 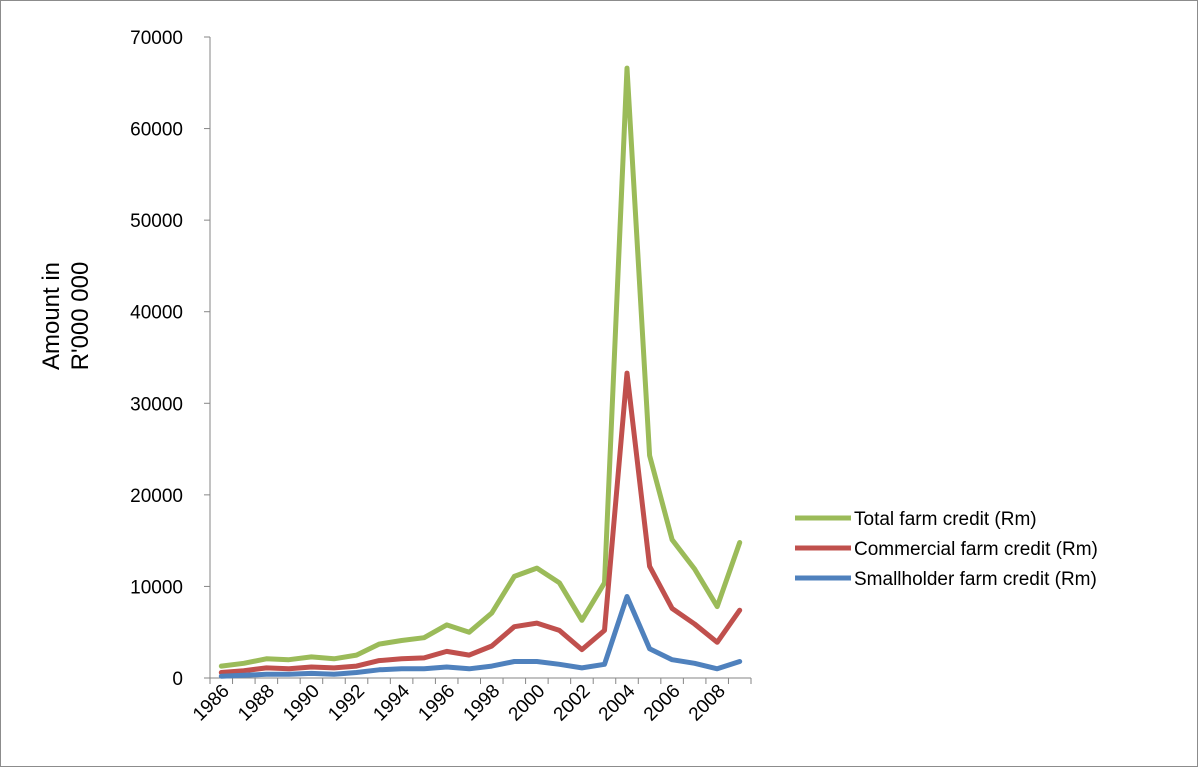 What do you see at coordinates (256, 703) in the screenshot?
I see `x-tick-label: 1988` at bounding box center [256, 703].